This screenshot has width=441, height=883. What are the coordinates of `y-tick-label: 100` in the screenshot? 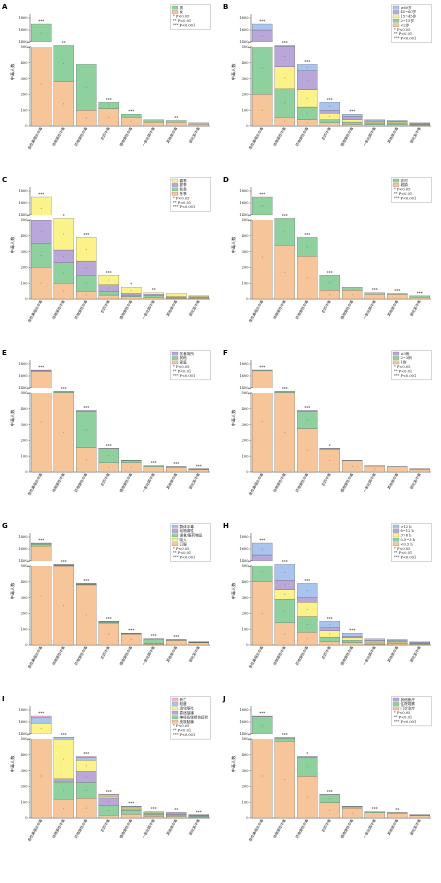 It's located at (246, 283).